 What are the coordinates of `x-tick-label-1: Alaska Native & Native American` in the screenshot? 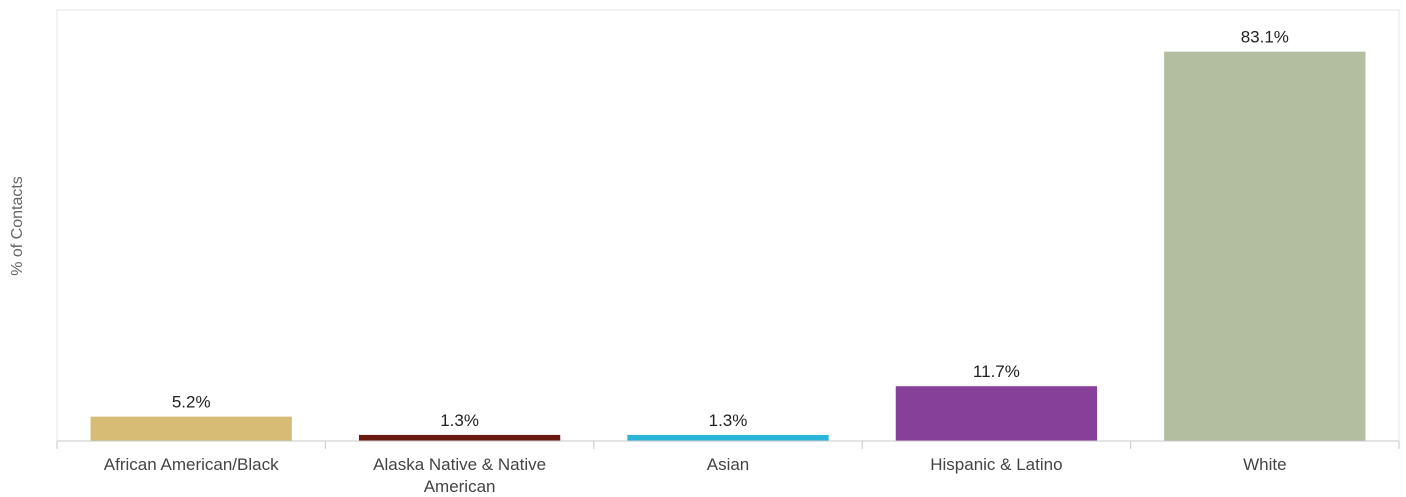 It's located at (459, 475).